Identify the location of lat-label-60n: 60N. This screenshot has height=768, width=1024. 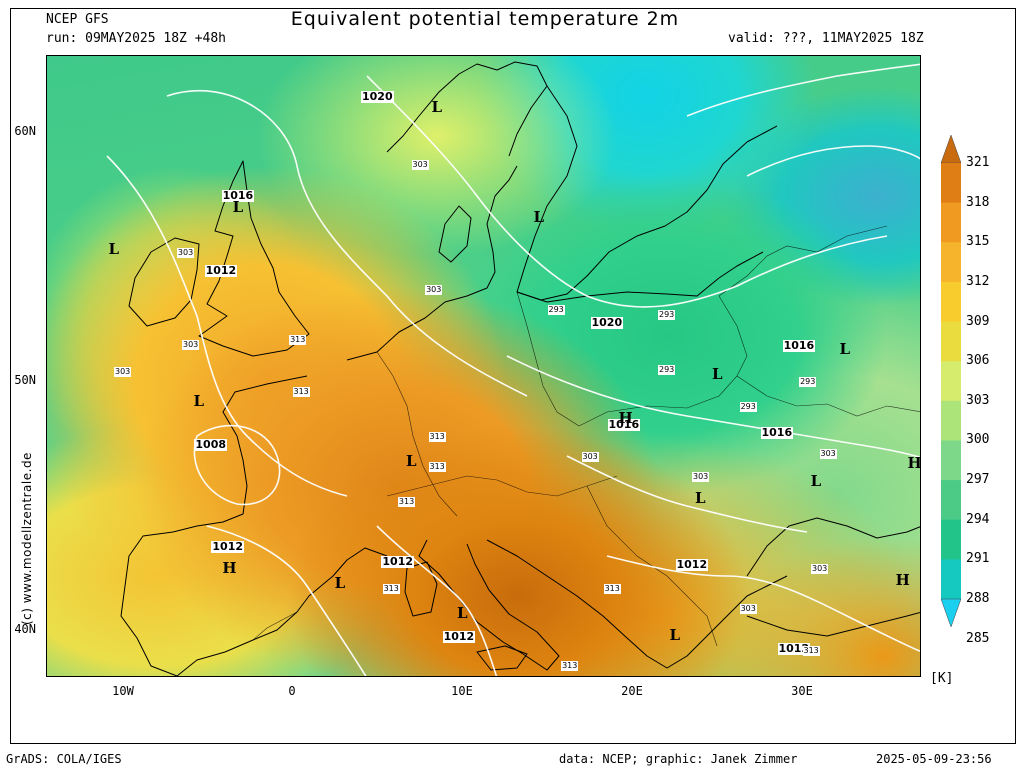
(25, 131).